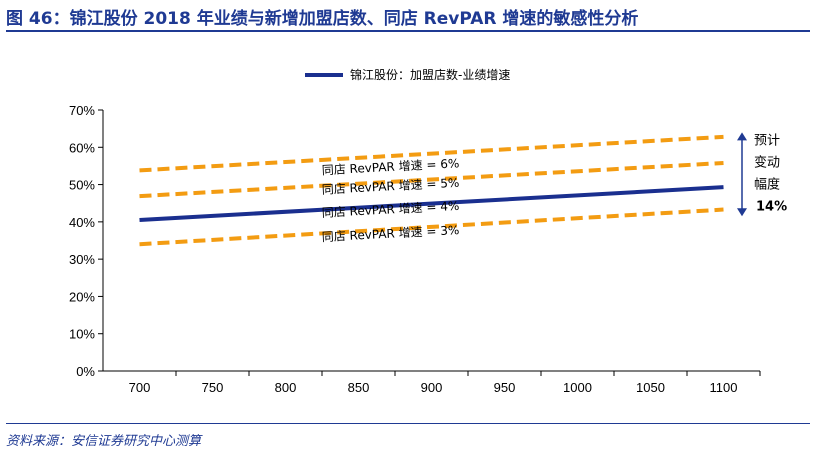 This screenshot has height=457, width=816. What do you see at coordinates (140, 387) in the screenshot?
I see `x-tick-label: 700` at bounding box center [140, 387].